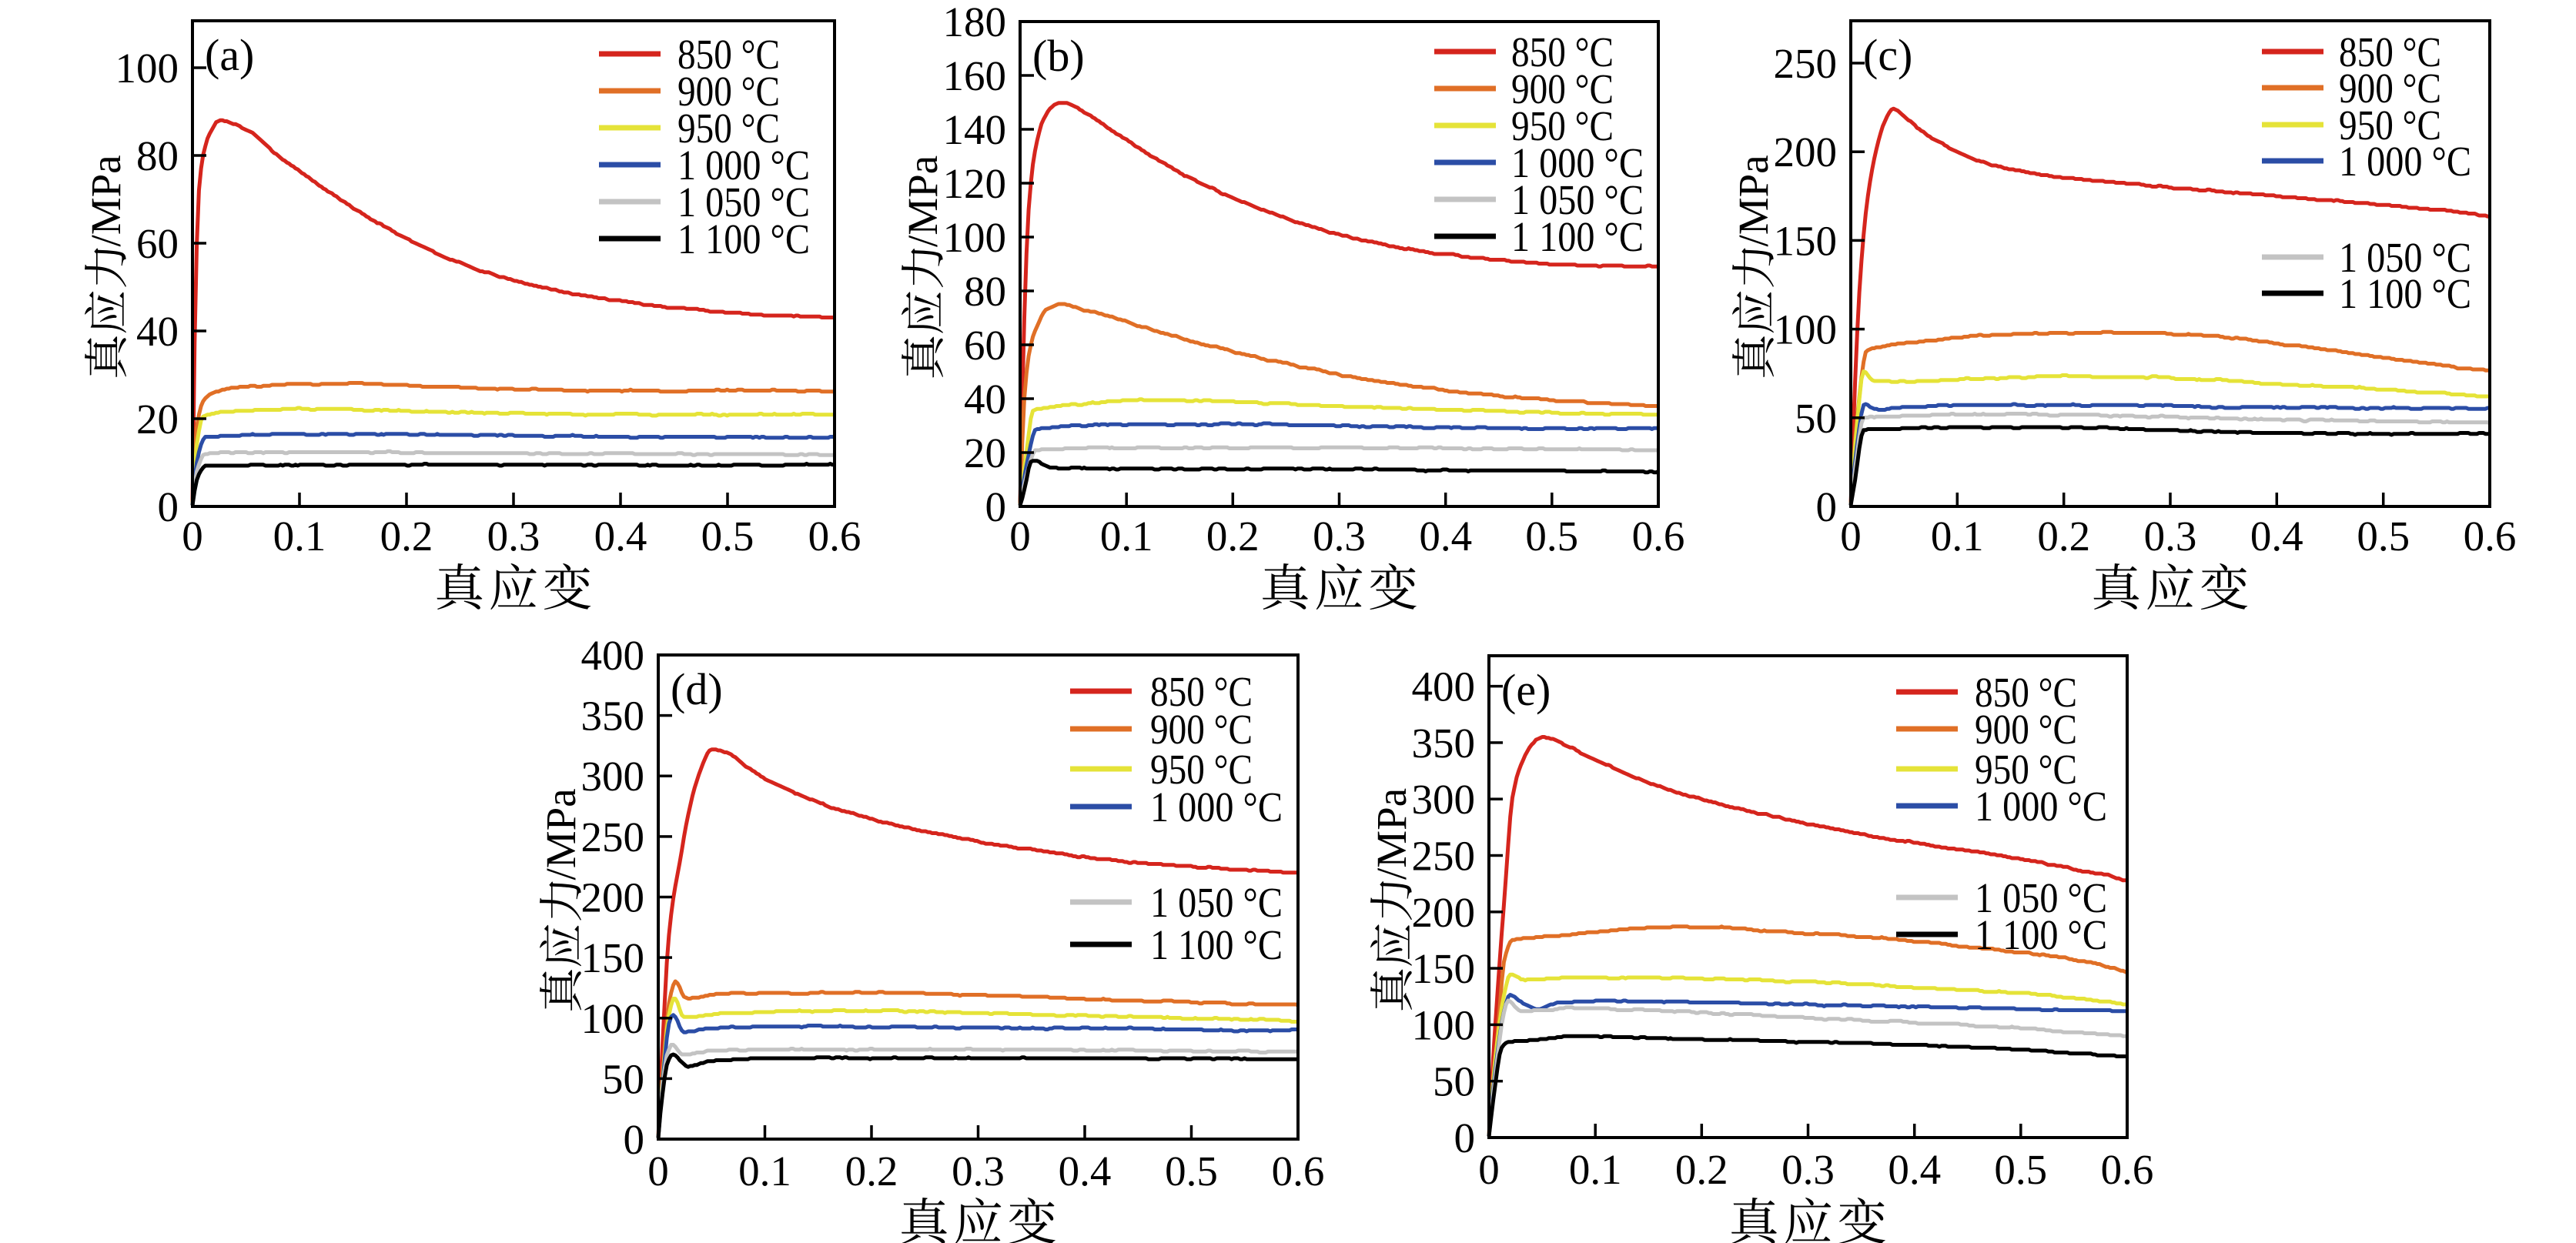 Image resolution: width=2576 pixels, height=1243 pixels. What do you see at coordinates (975, 75) in the screenshot?
I see `svg-text: 160` at bounding box center [975, 75].